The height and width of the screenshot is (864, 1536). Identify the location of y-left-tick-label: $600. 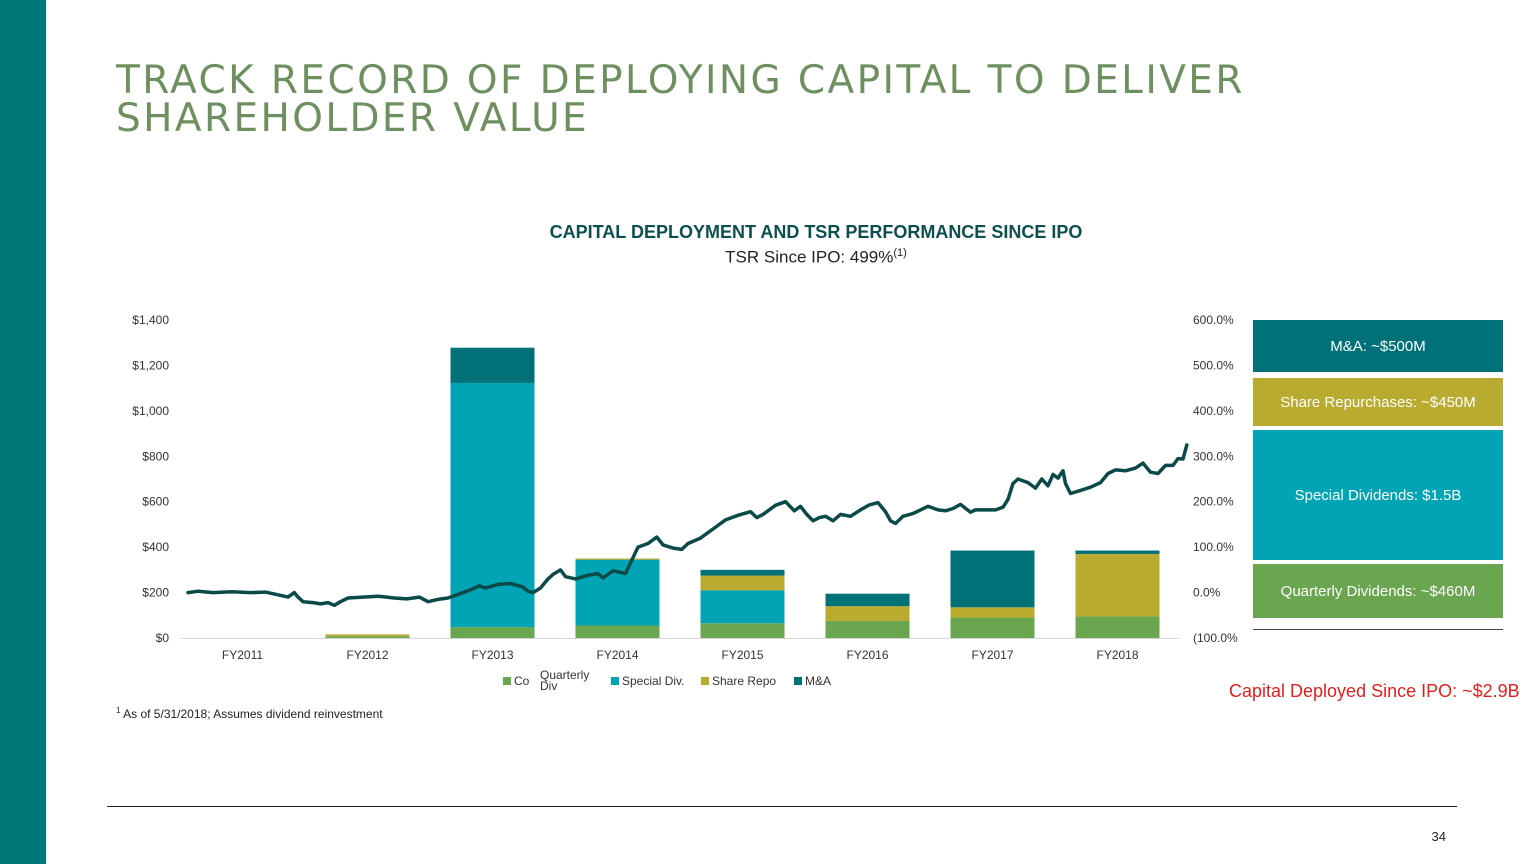
(155, 502).